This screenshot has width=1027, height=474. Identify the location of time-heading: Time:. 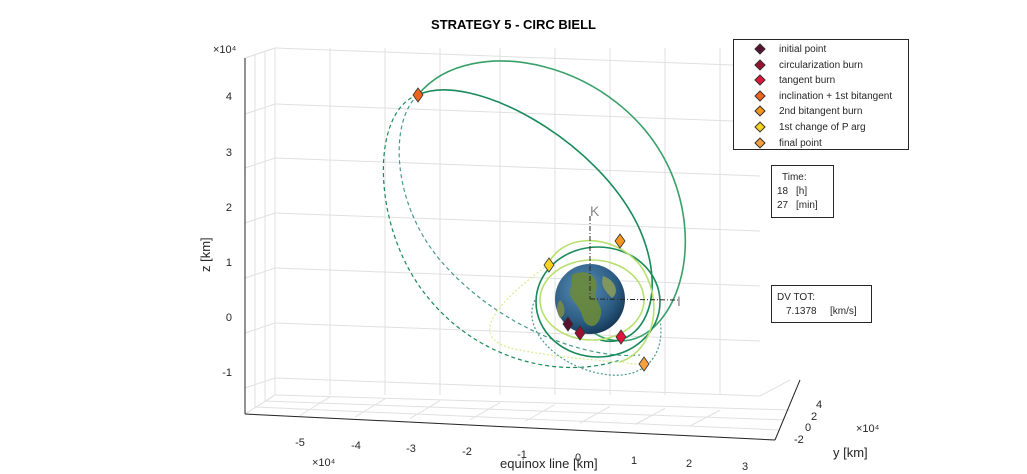
(794, 177).